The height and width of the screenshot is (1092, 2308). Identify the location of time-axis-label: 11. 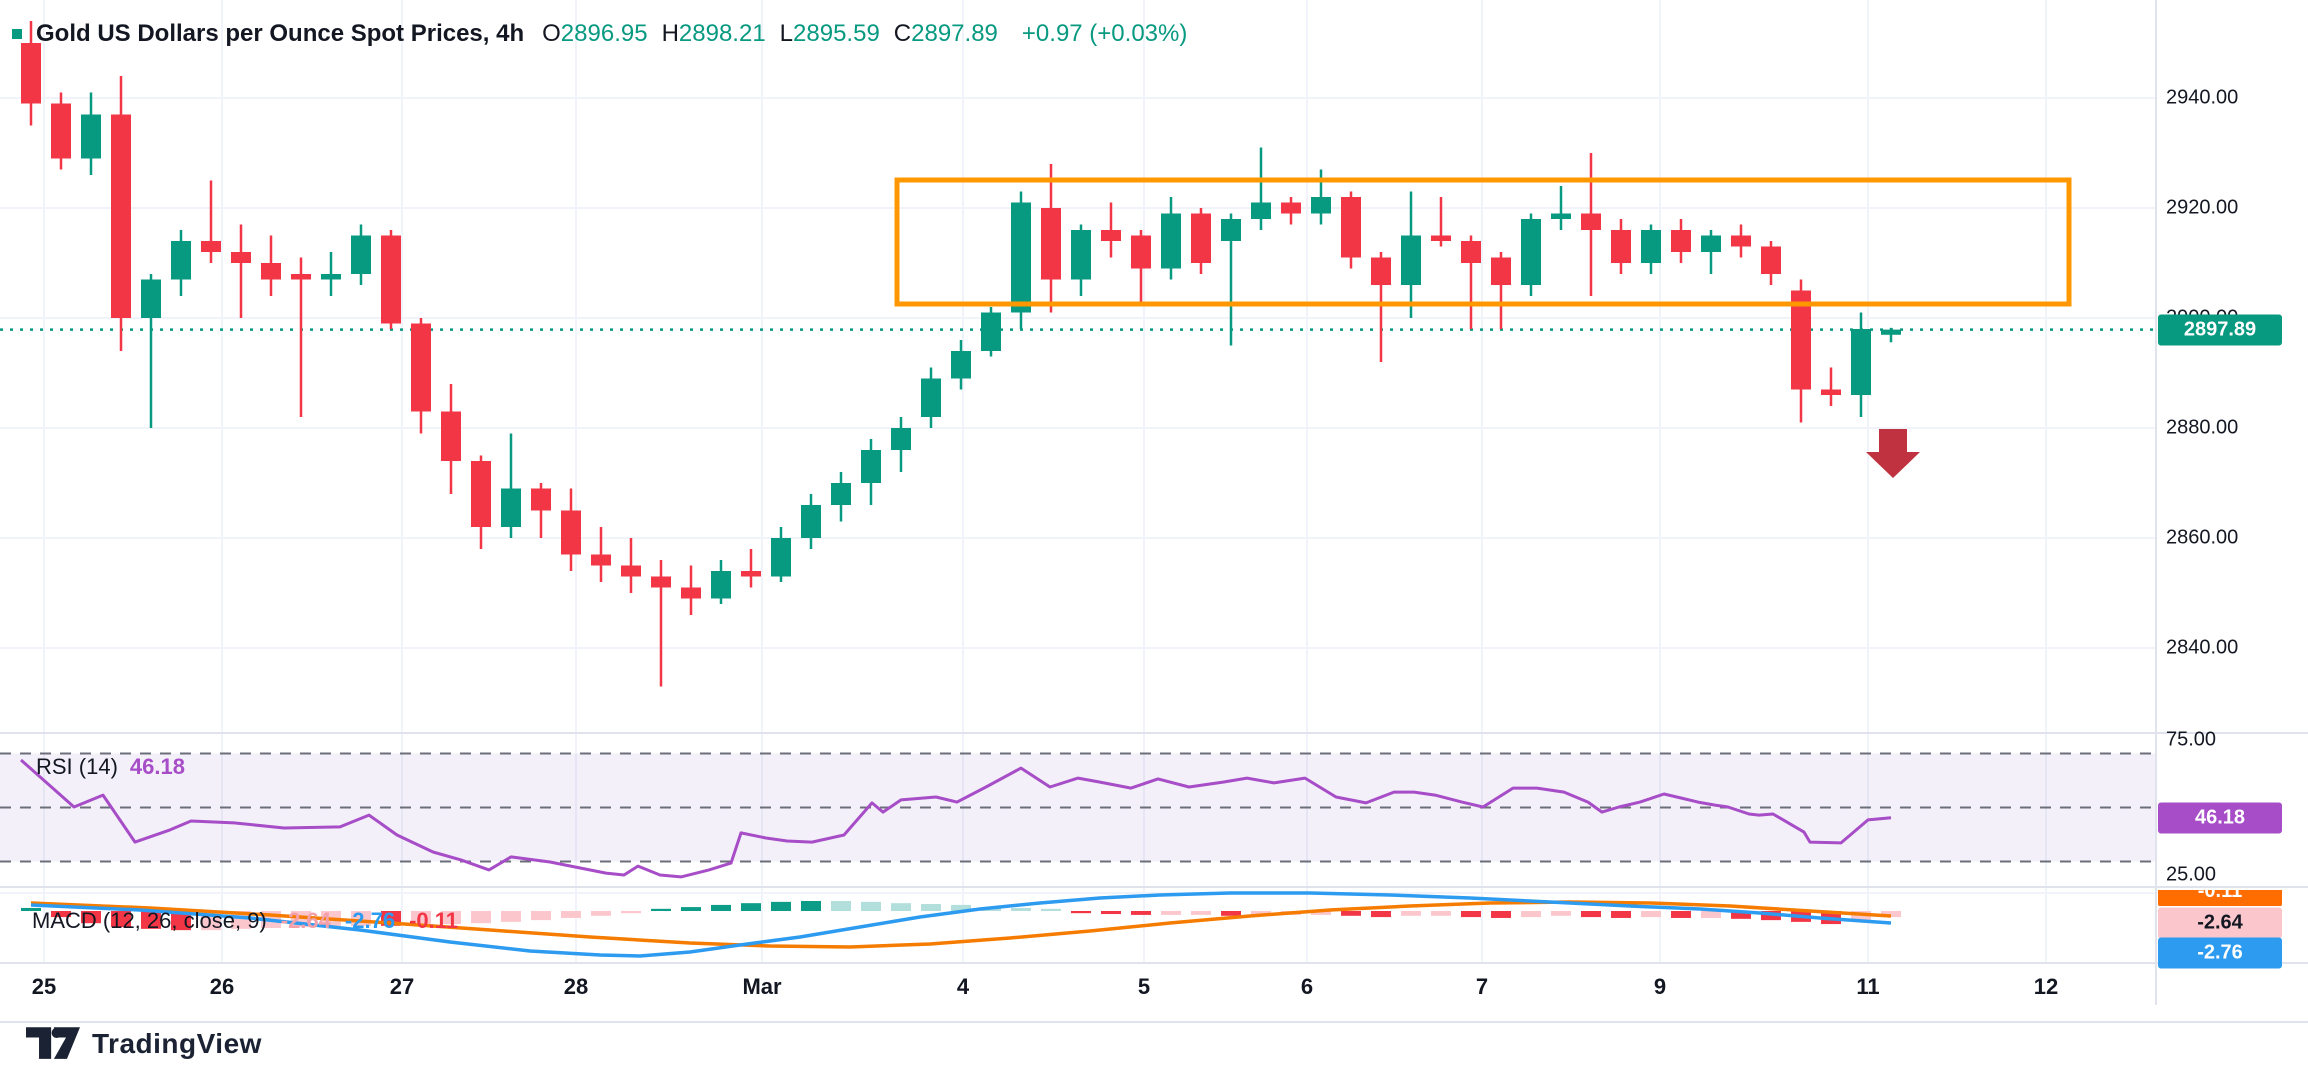
(1868, 986).